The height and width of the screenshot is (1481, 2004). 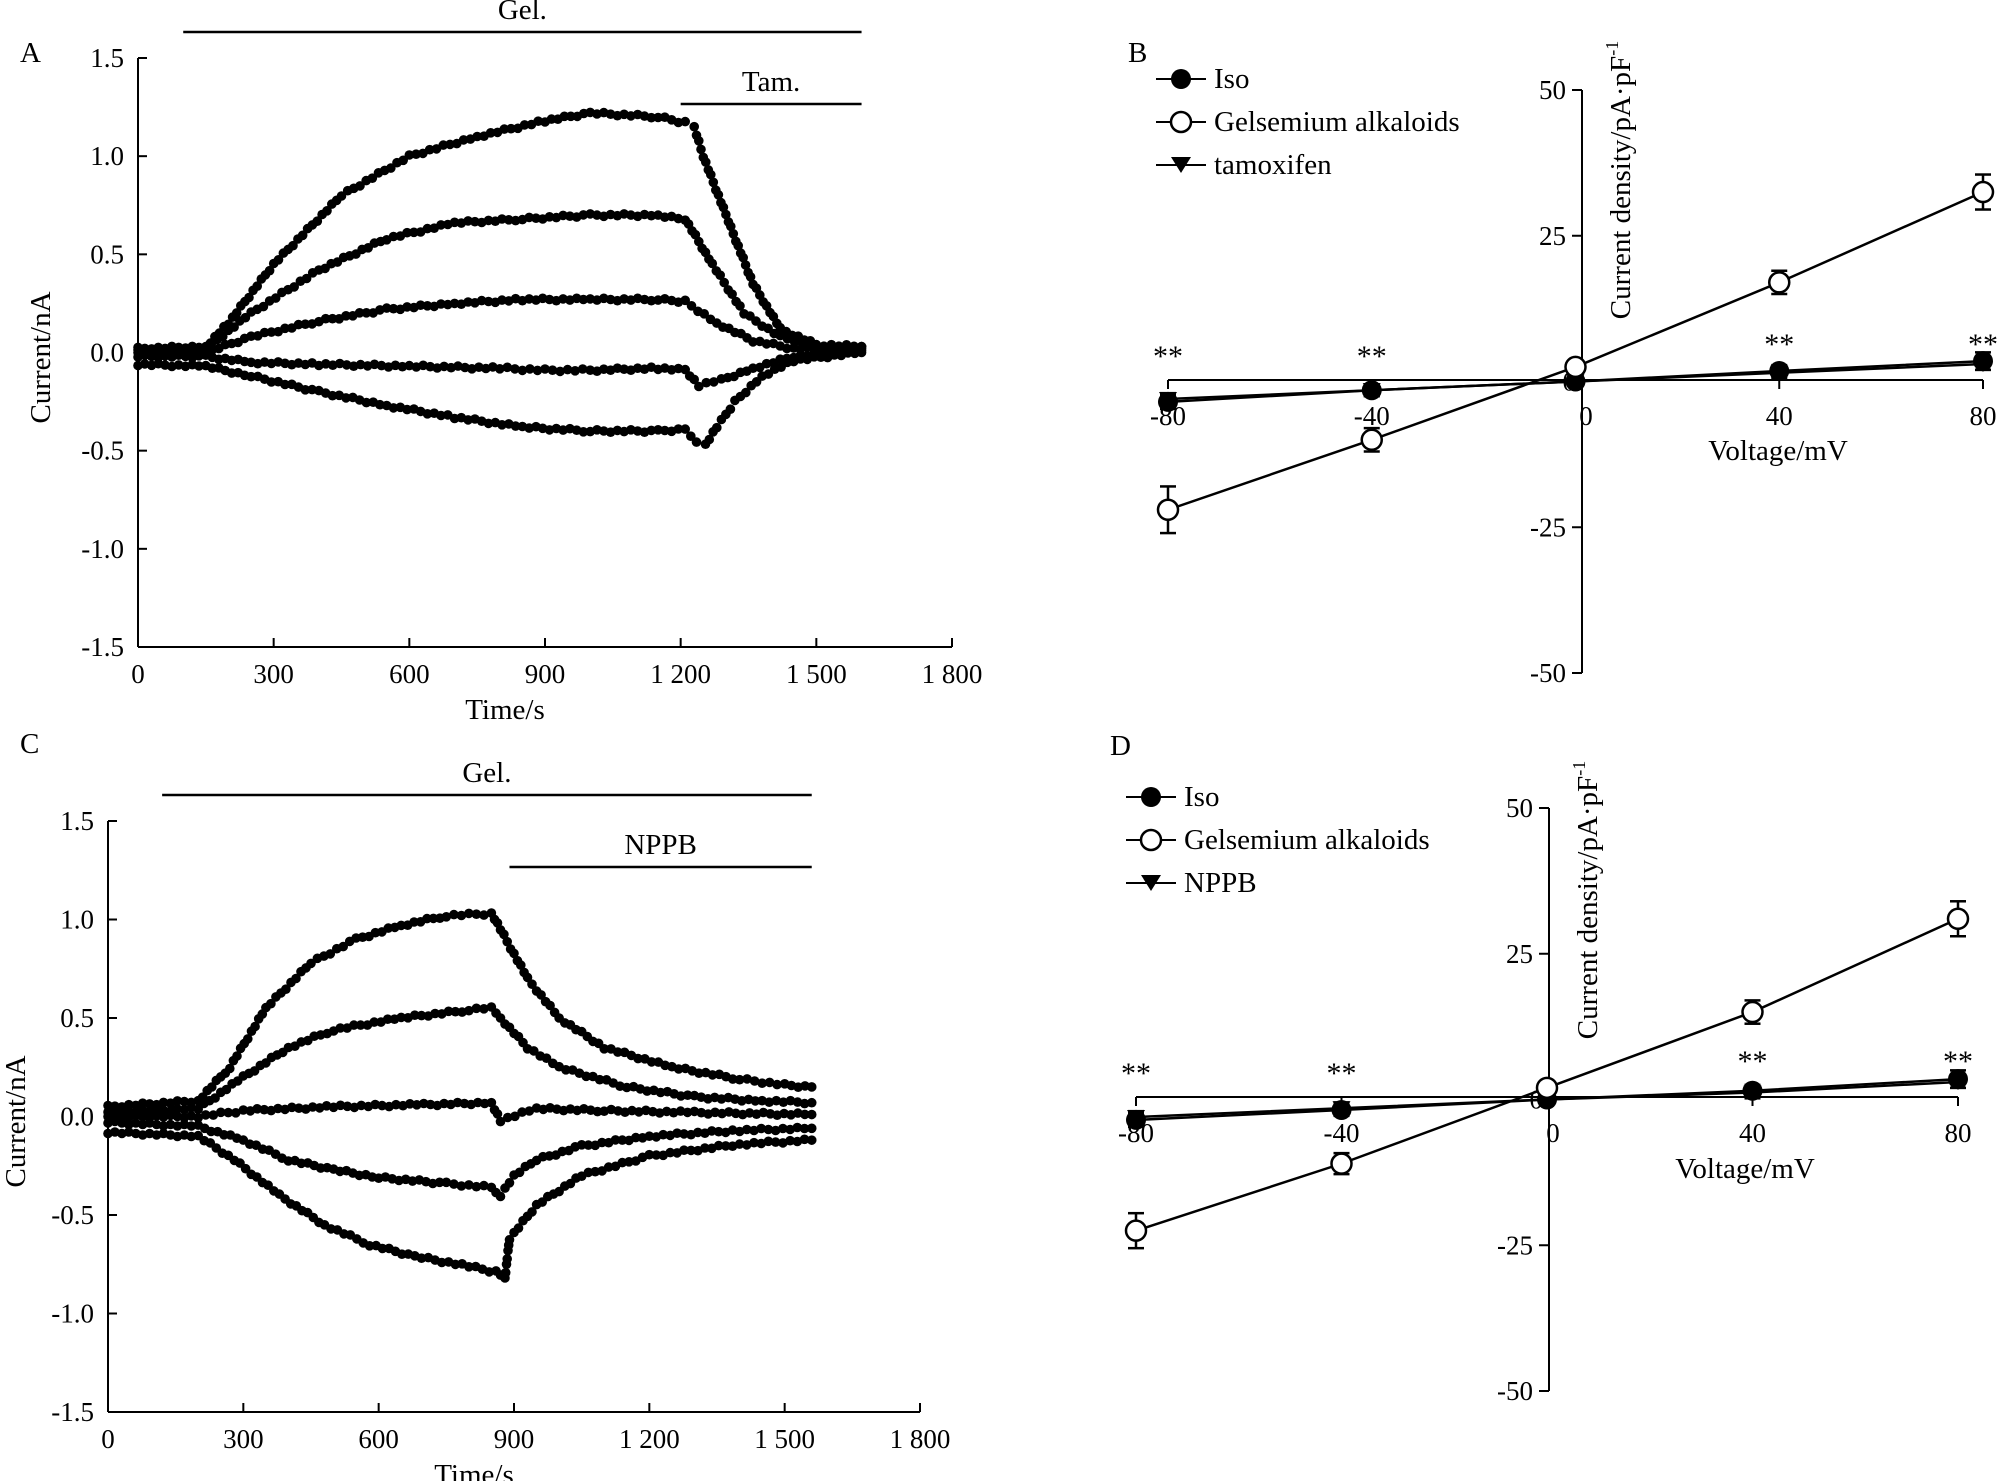 I want to click on treatment-label: Gel., so click(x=486, y=773).